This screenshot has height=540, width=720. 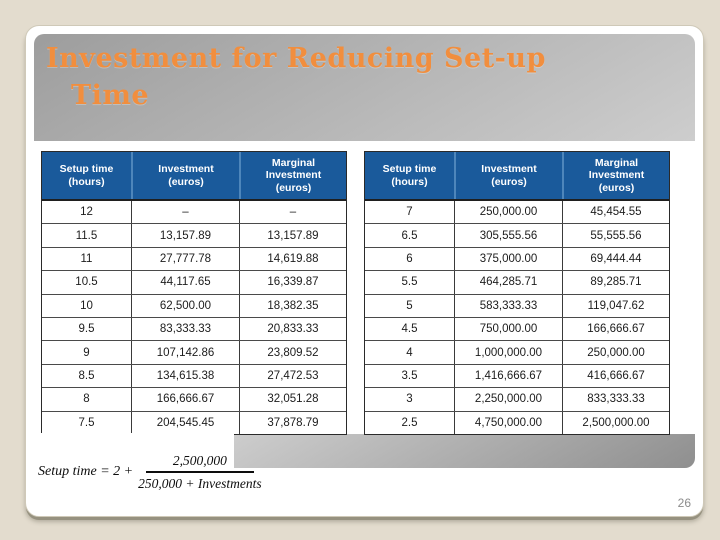 What do you see at coordinates (86, 282) in the screenshot?
I see `table-cell: 10.5` at bounding box center [86, 282].